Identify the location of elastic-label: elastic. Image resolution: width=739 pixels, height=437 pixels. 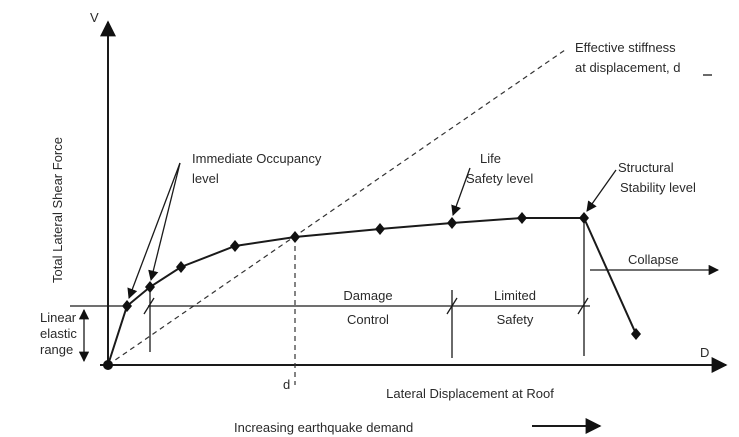
(58, 333).